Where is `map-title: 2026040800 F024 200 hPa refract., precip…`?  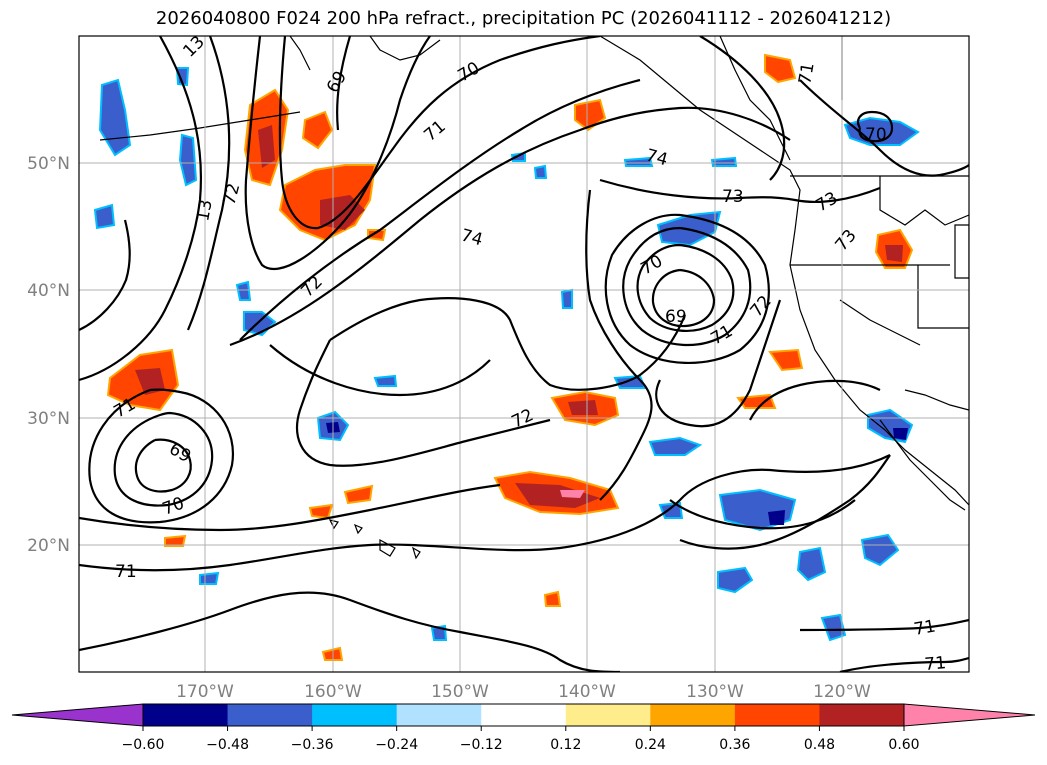
map-title: 2026040800 F024 200 hPa refract., precip… is located at coordinates (523, 18).